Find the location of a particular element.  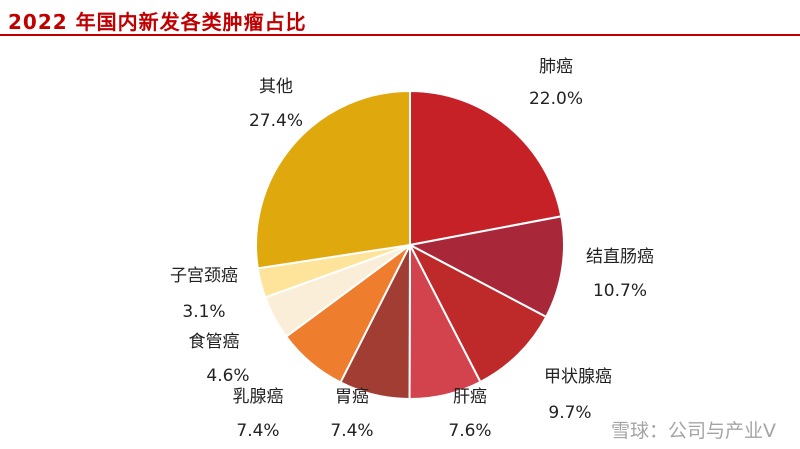

slice-name-label: 乳腺癌 is located at coordinates (258, 397).